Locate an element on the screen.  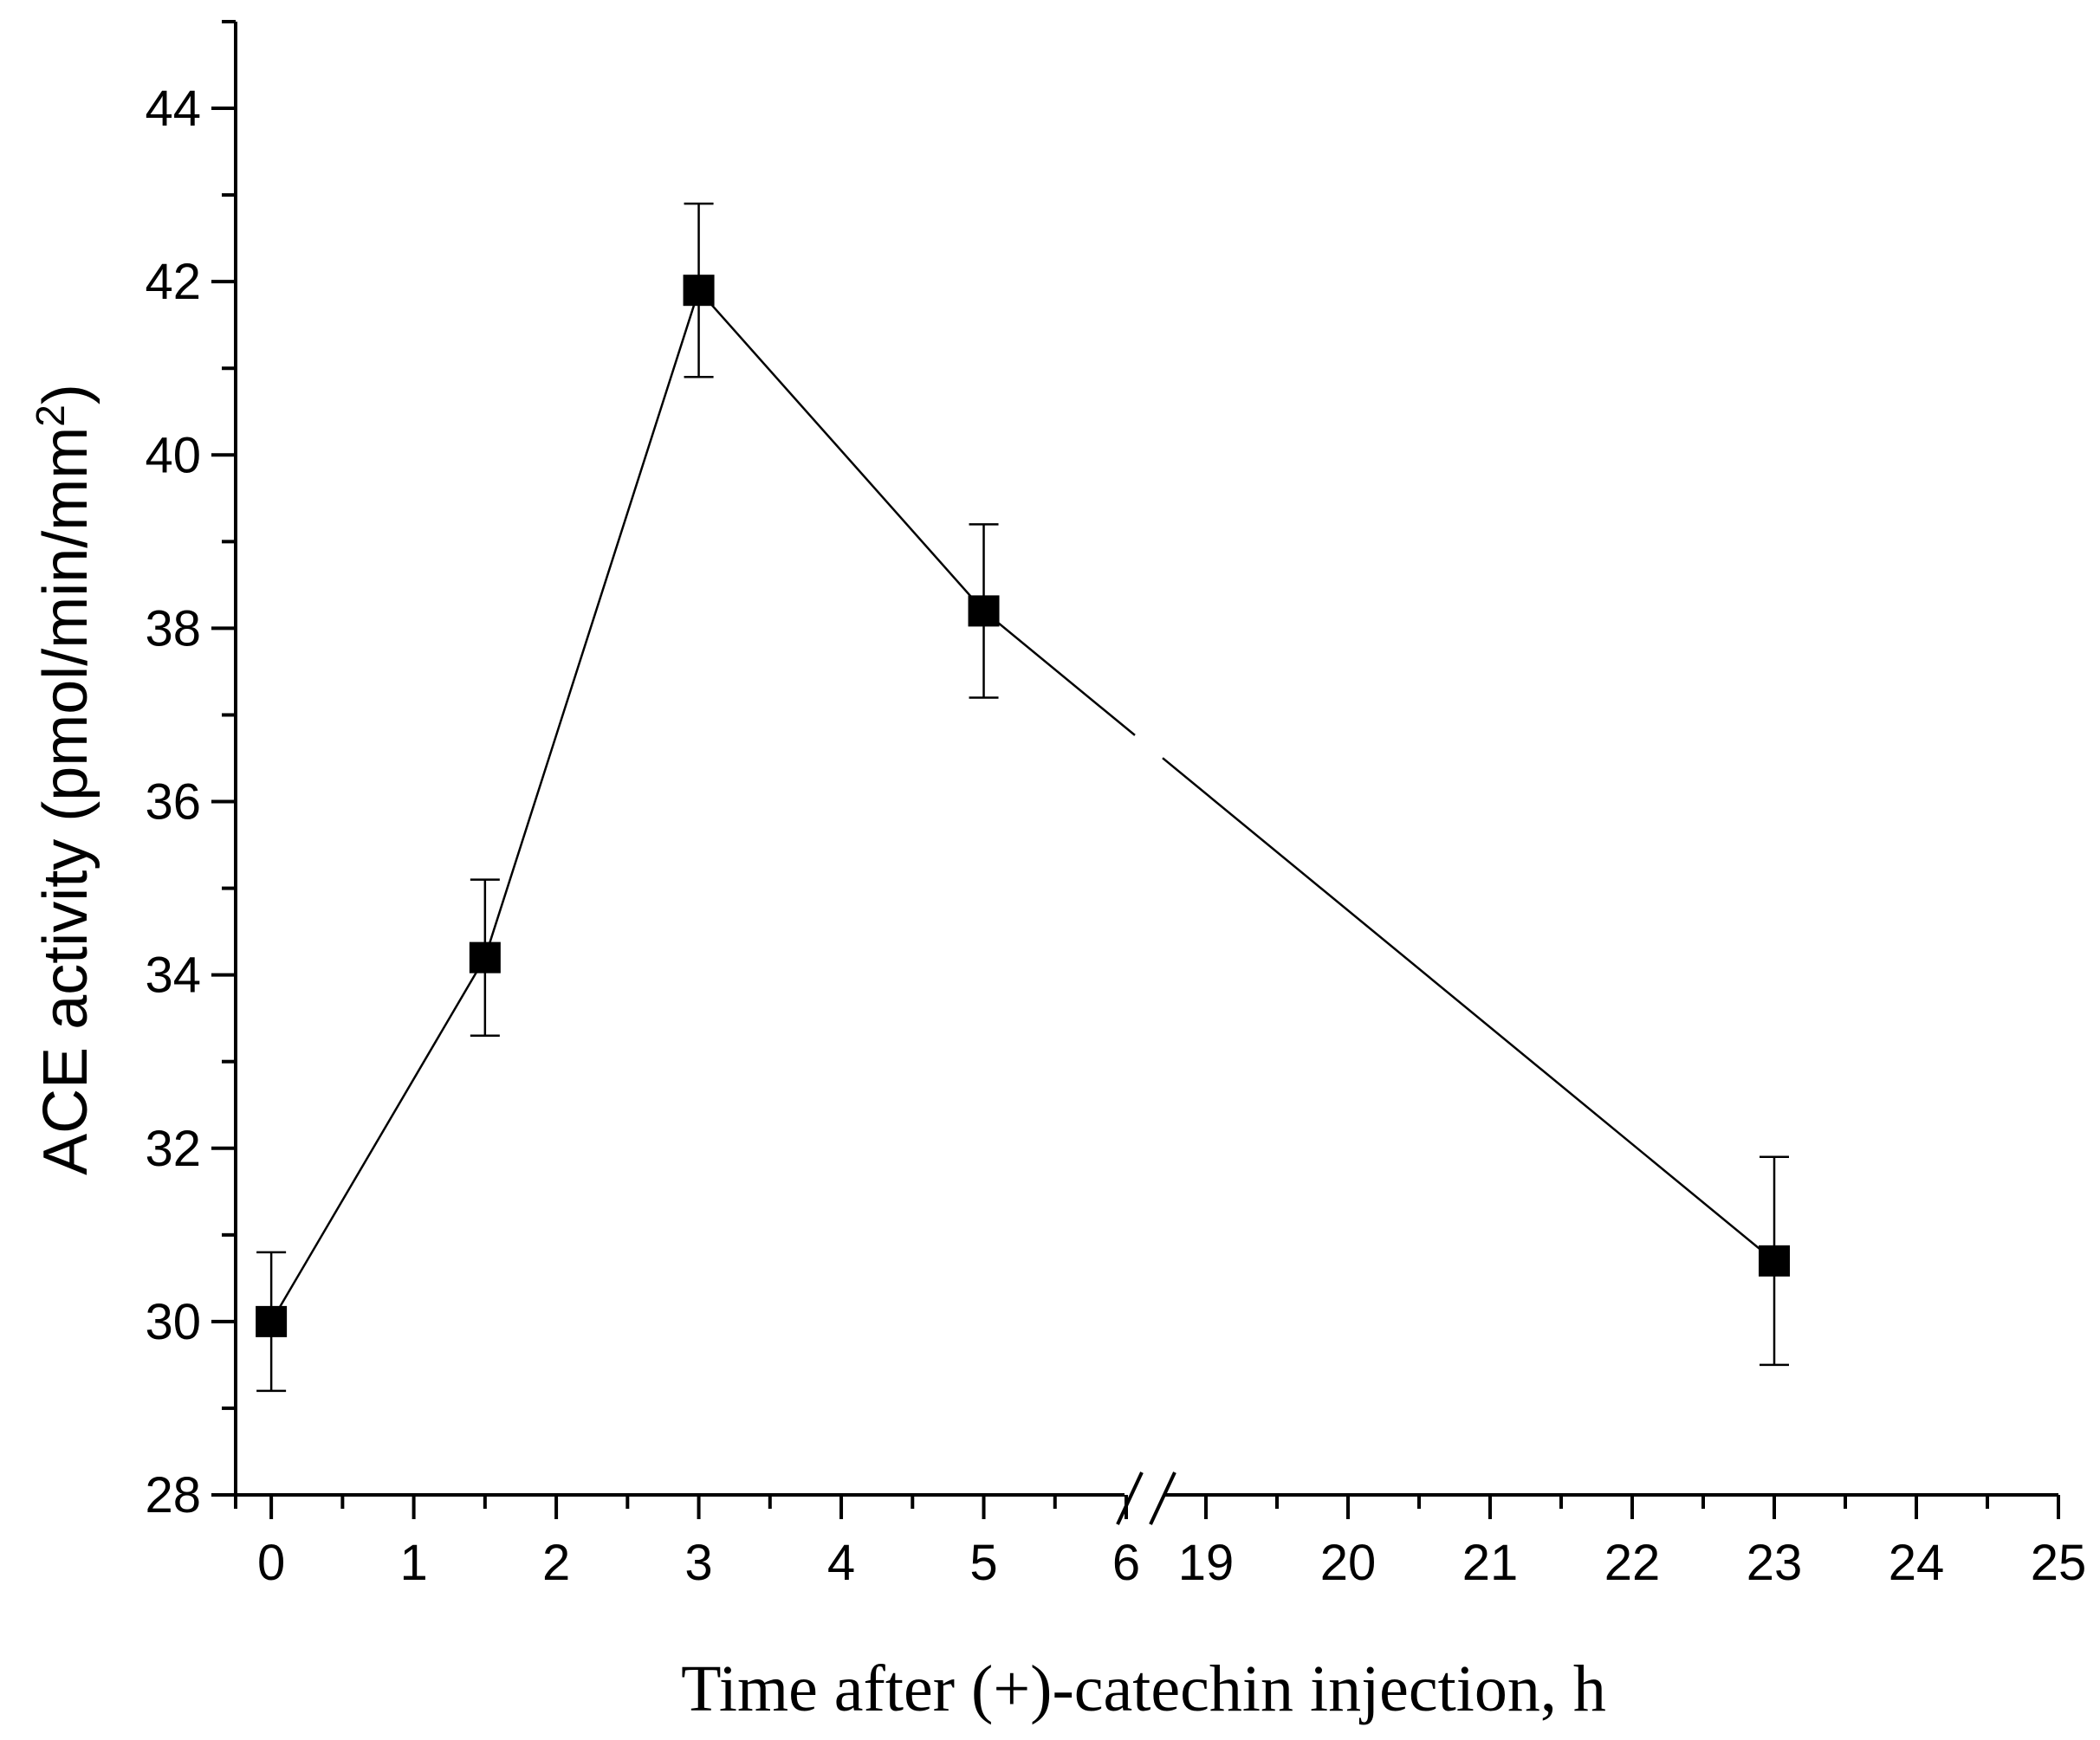
y-tick-label: 42 is located at coordinates (173, 282).